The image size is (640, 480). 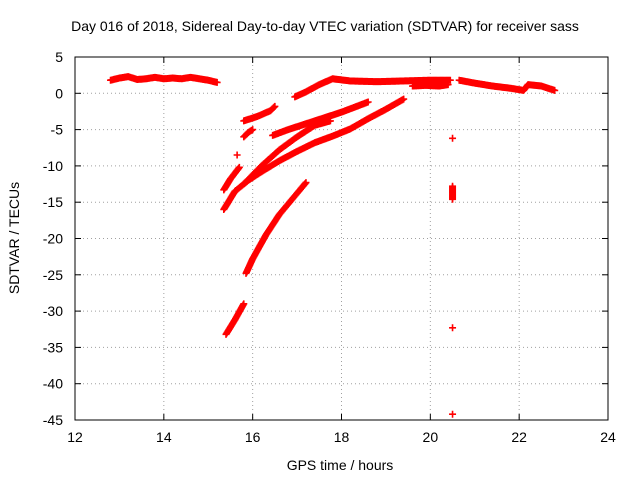 I want to click on x-tick-label: 14, so click(x=164, y=437).